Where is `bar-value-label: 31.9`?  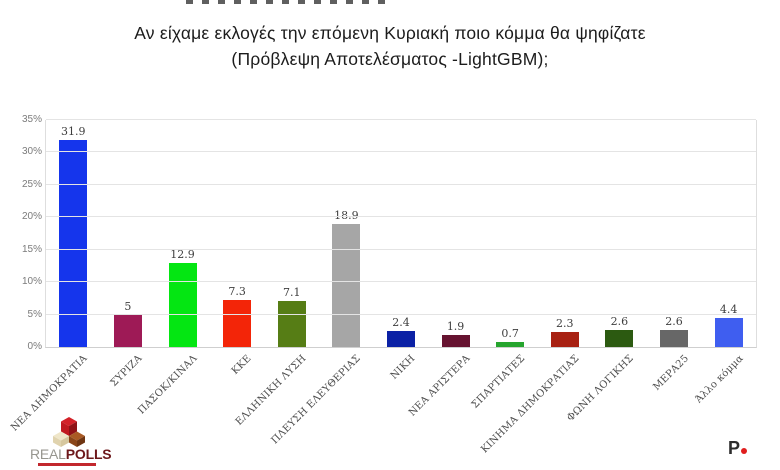 bar-value-label: 31.9 is located at coordinates (73, 132).